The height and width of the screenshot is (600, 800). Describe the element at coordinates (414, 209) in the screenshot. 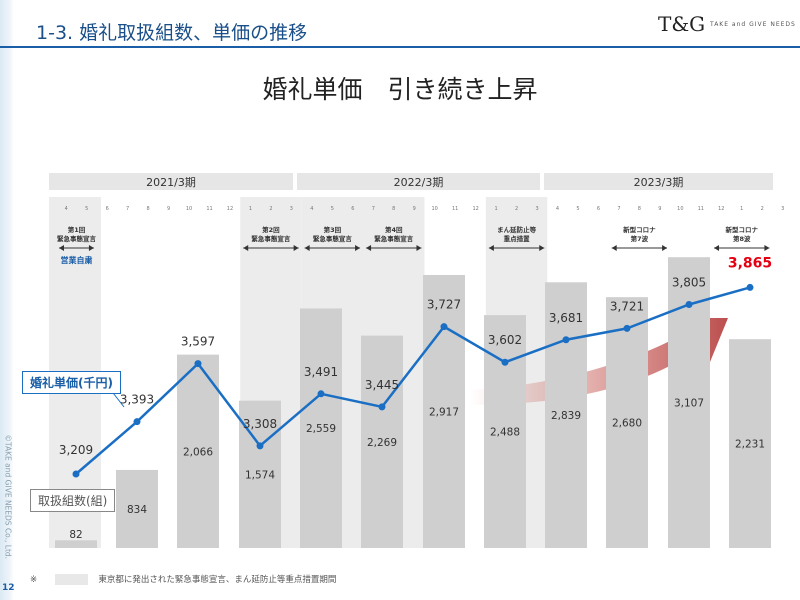

I see `month-tick-label: 9` at that location.